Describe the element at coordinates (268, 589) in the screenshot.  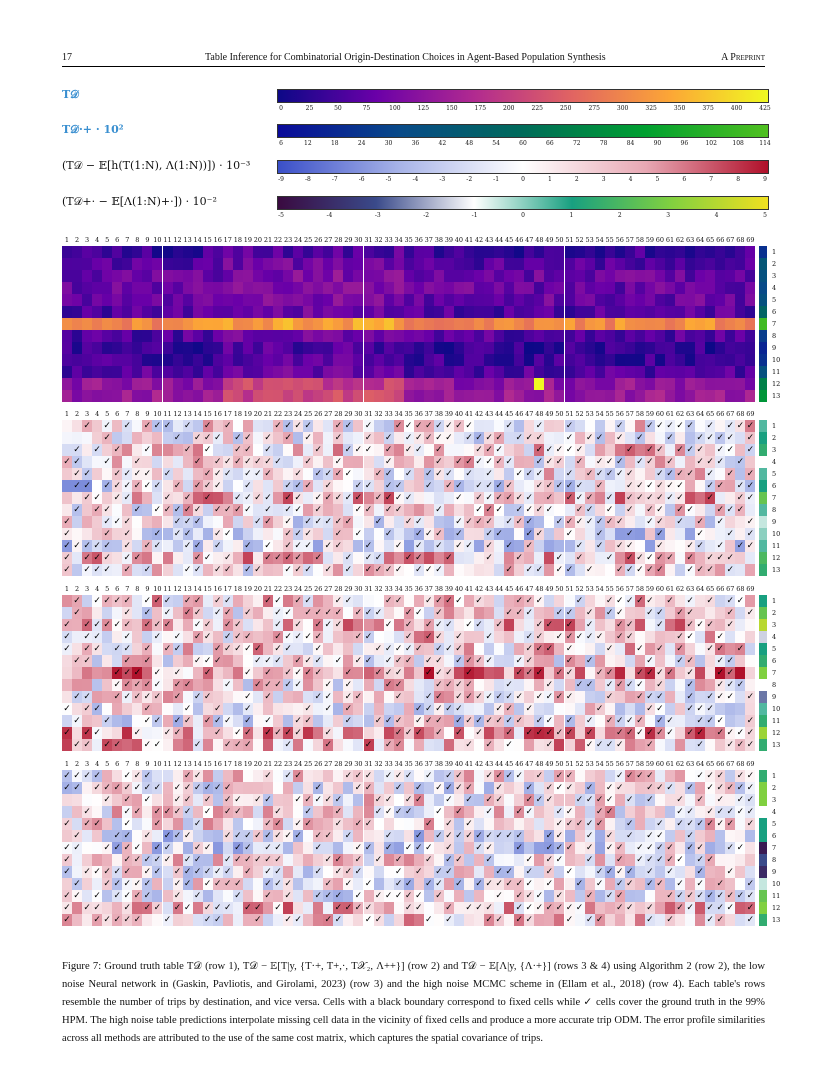
I see `column-label: 21` at that location.